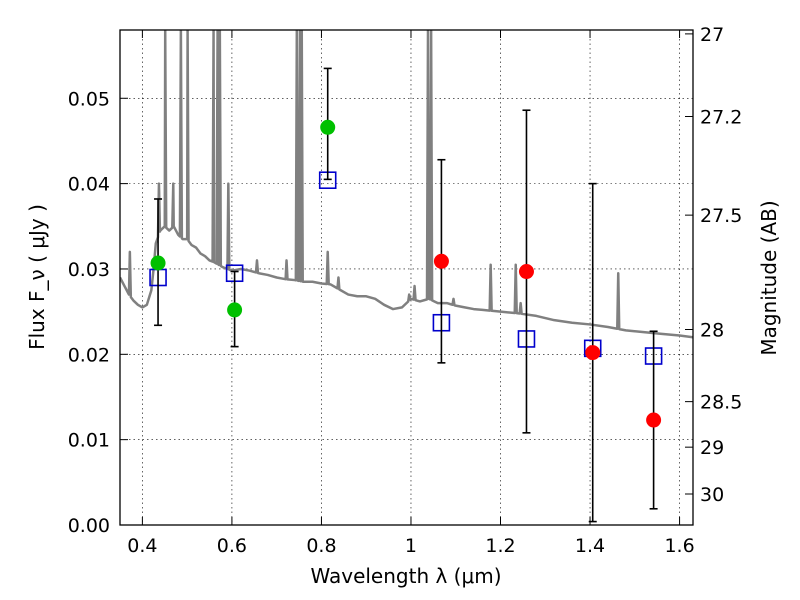 Image resolution: width=800 pixels, height=600 pixels. I want to click on right-tick-label: 28.5, so click(721, 403).